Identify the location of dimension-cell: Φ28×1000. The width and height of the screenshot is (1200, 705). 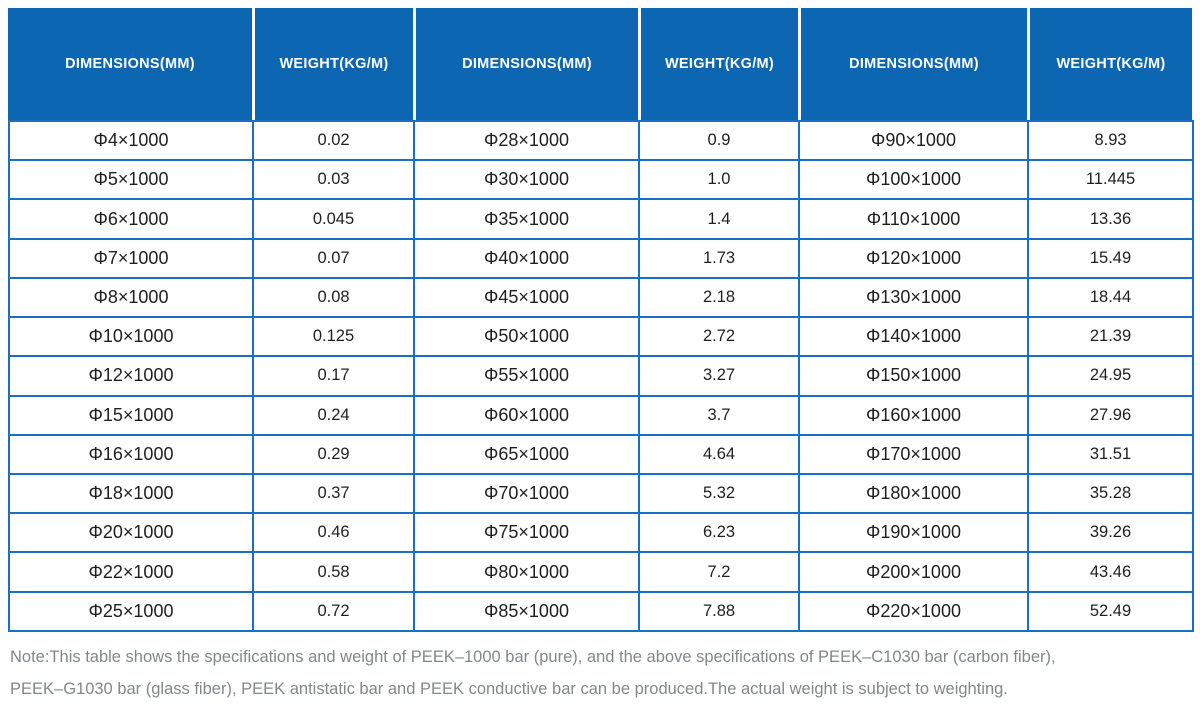
(526, 140).